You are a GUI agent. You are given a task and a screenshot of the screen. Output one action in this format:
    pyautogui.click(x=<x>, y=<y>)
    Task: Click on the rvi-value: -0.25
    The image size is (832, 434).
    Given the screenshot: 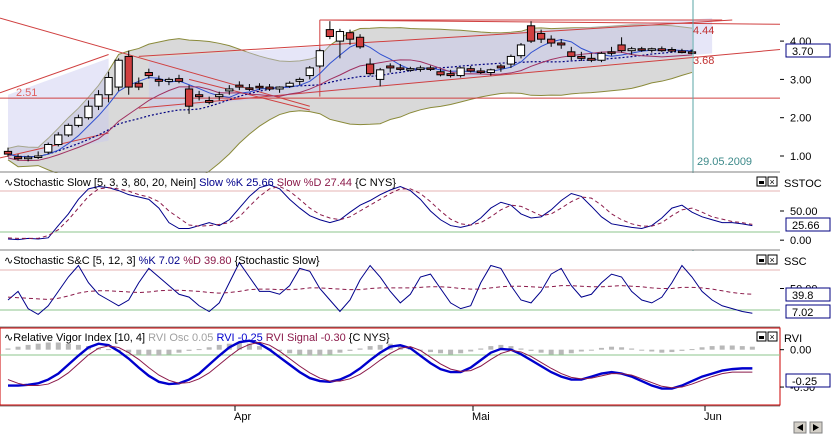 What is the action you would take?
    pyautogui.click(x=804, y=382)
    